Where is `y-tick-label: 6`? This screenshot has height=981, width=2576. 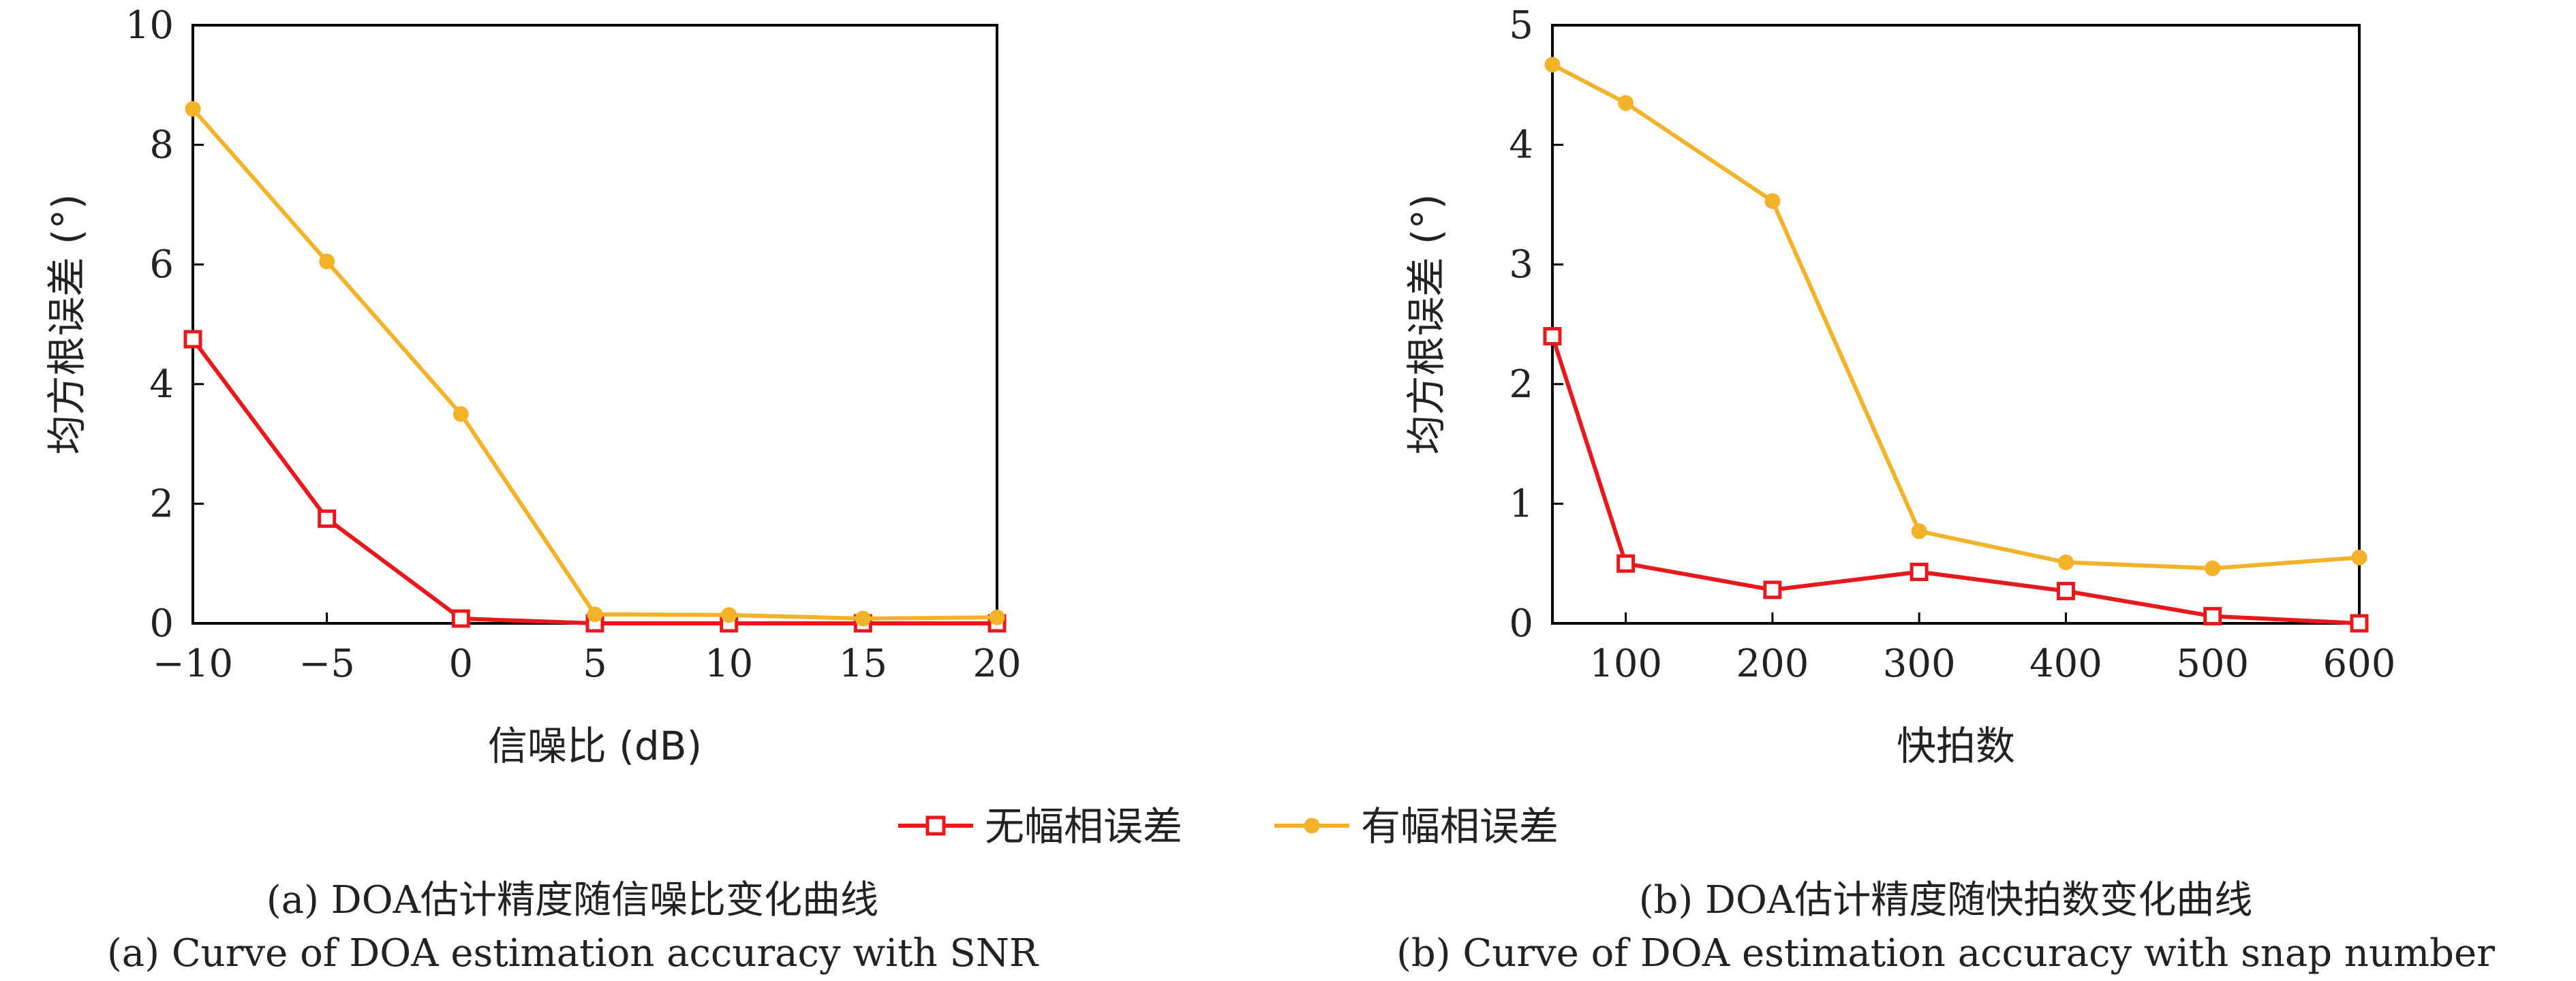 y-tick-label: 6 is located at coordinates (161, 265).